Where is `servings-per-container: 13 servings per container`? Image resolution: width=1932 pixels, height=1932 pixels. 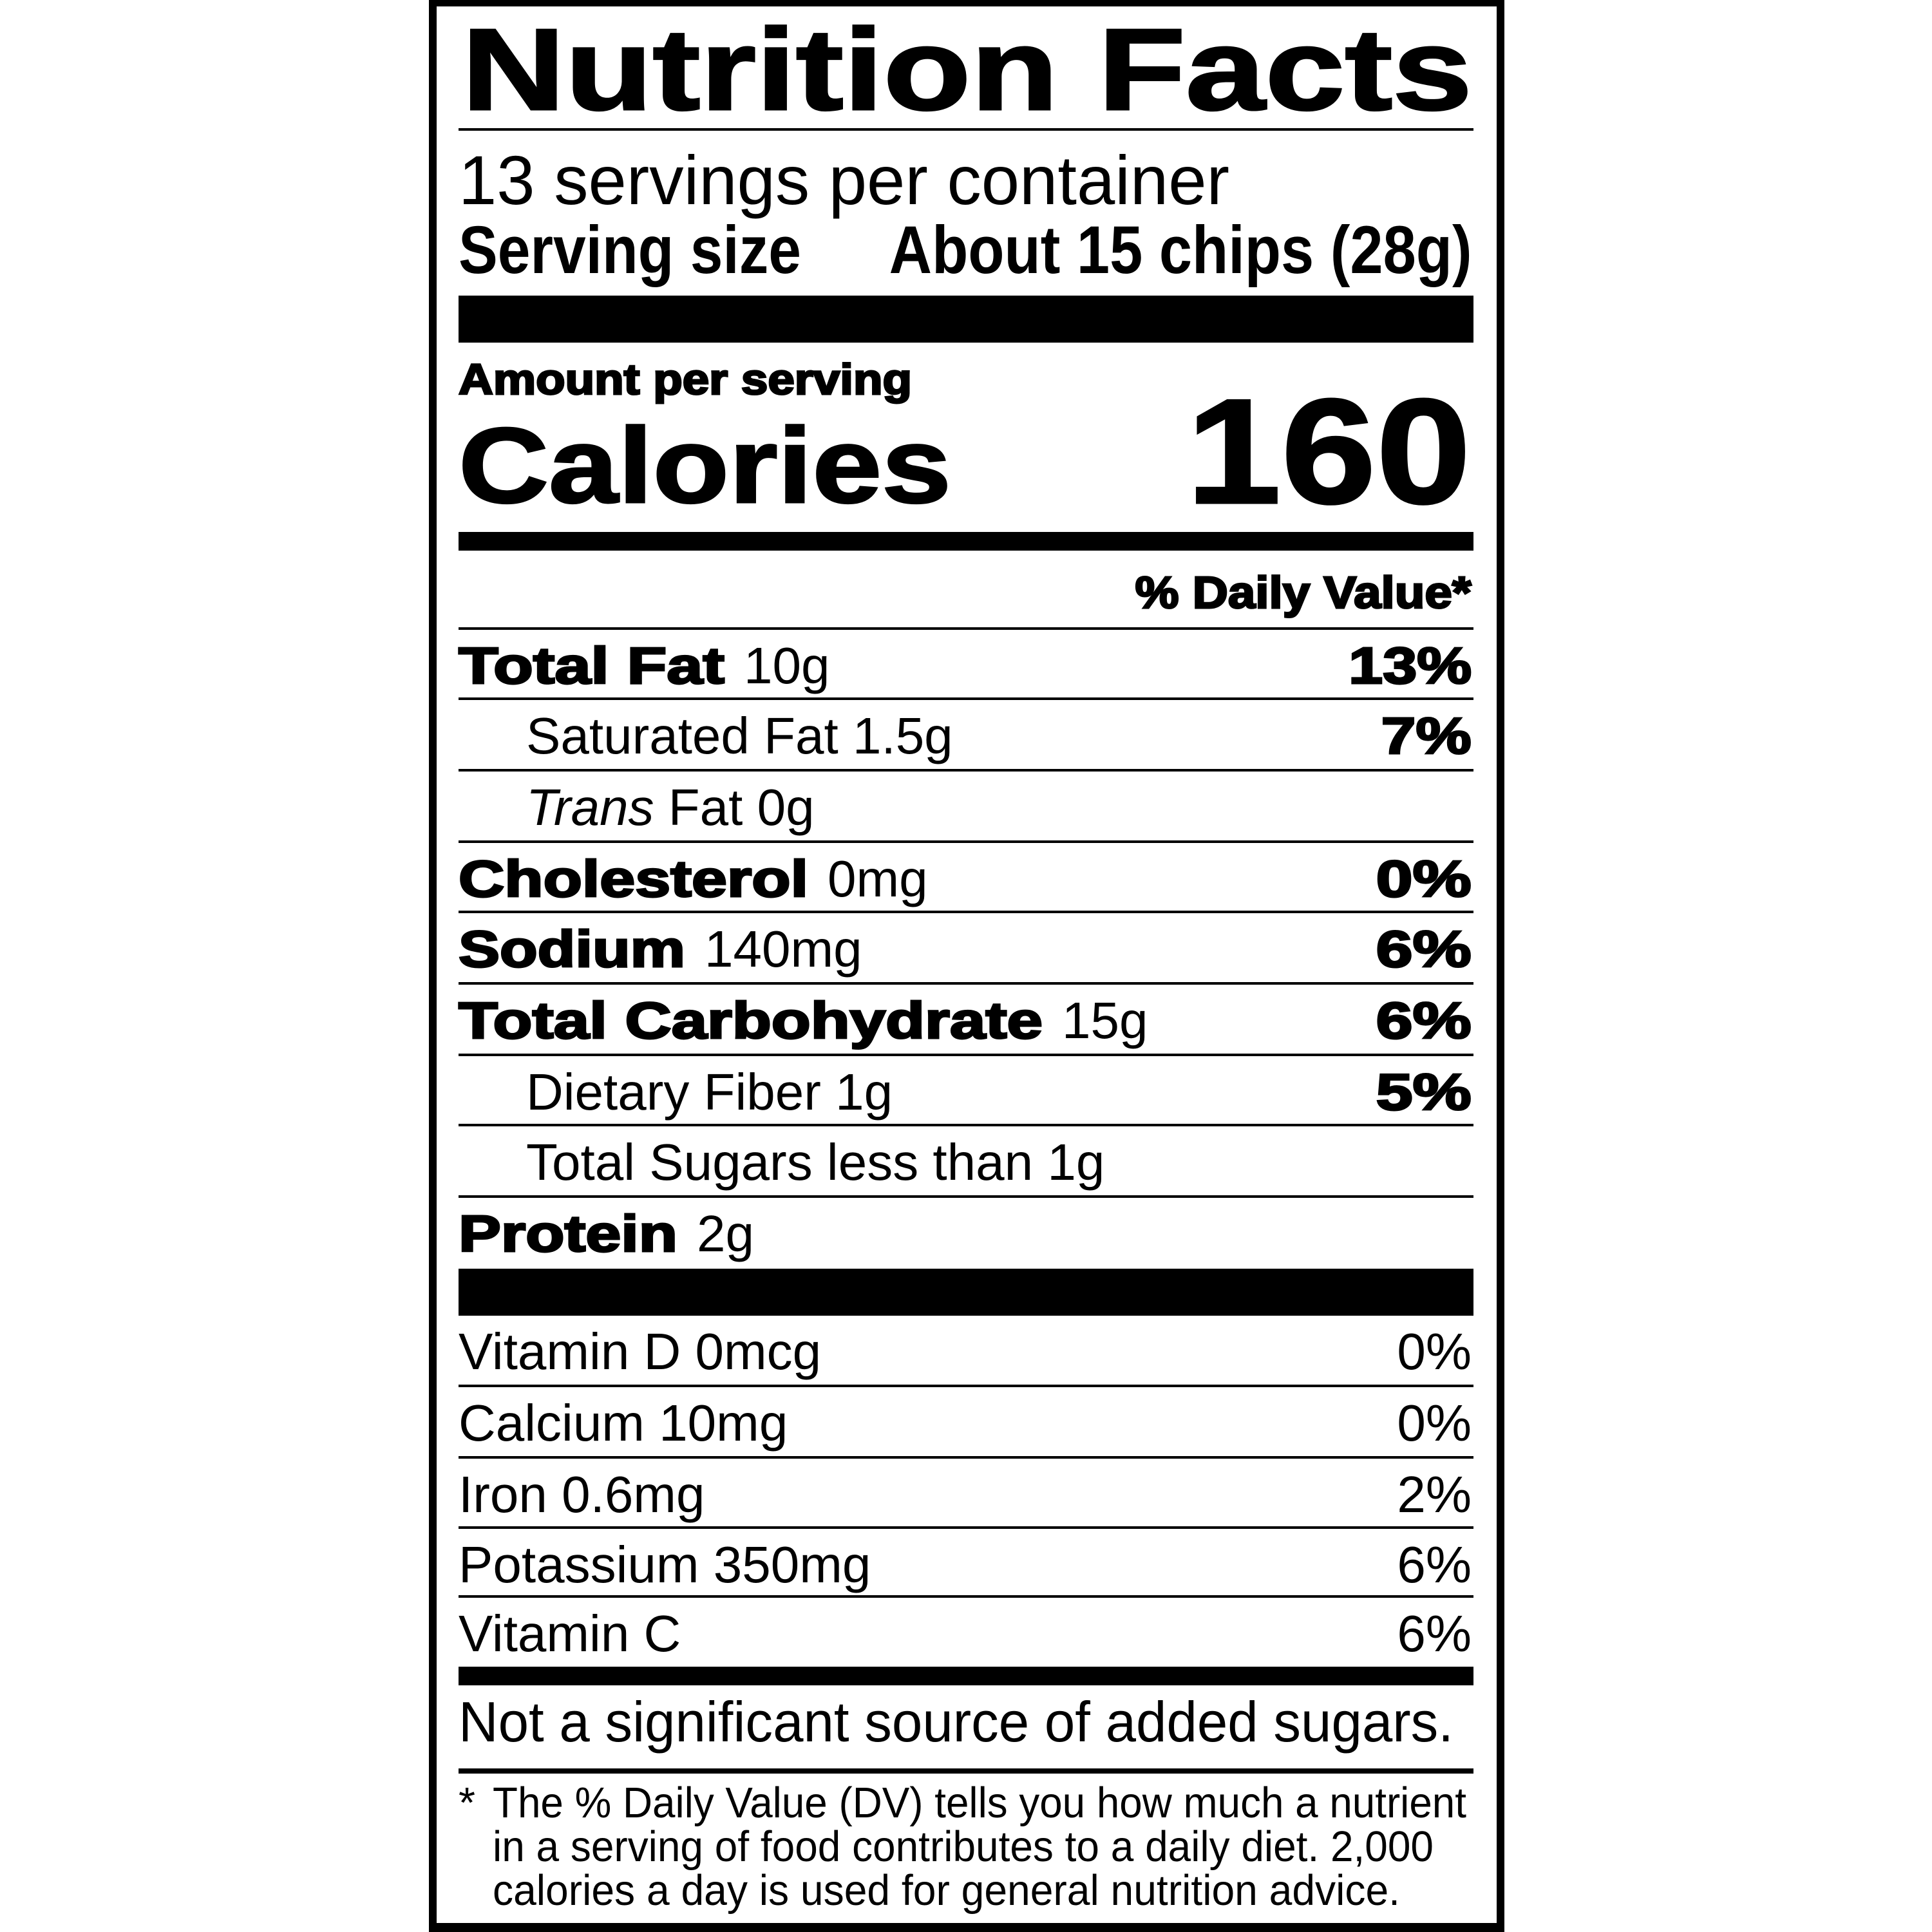
servings-per-container: 13 servings per container is located at coordinates (844, 180).